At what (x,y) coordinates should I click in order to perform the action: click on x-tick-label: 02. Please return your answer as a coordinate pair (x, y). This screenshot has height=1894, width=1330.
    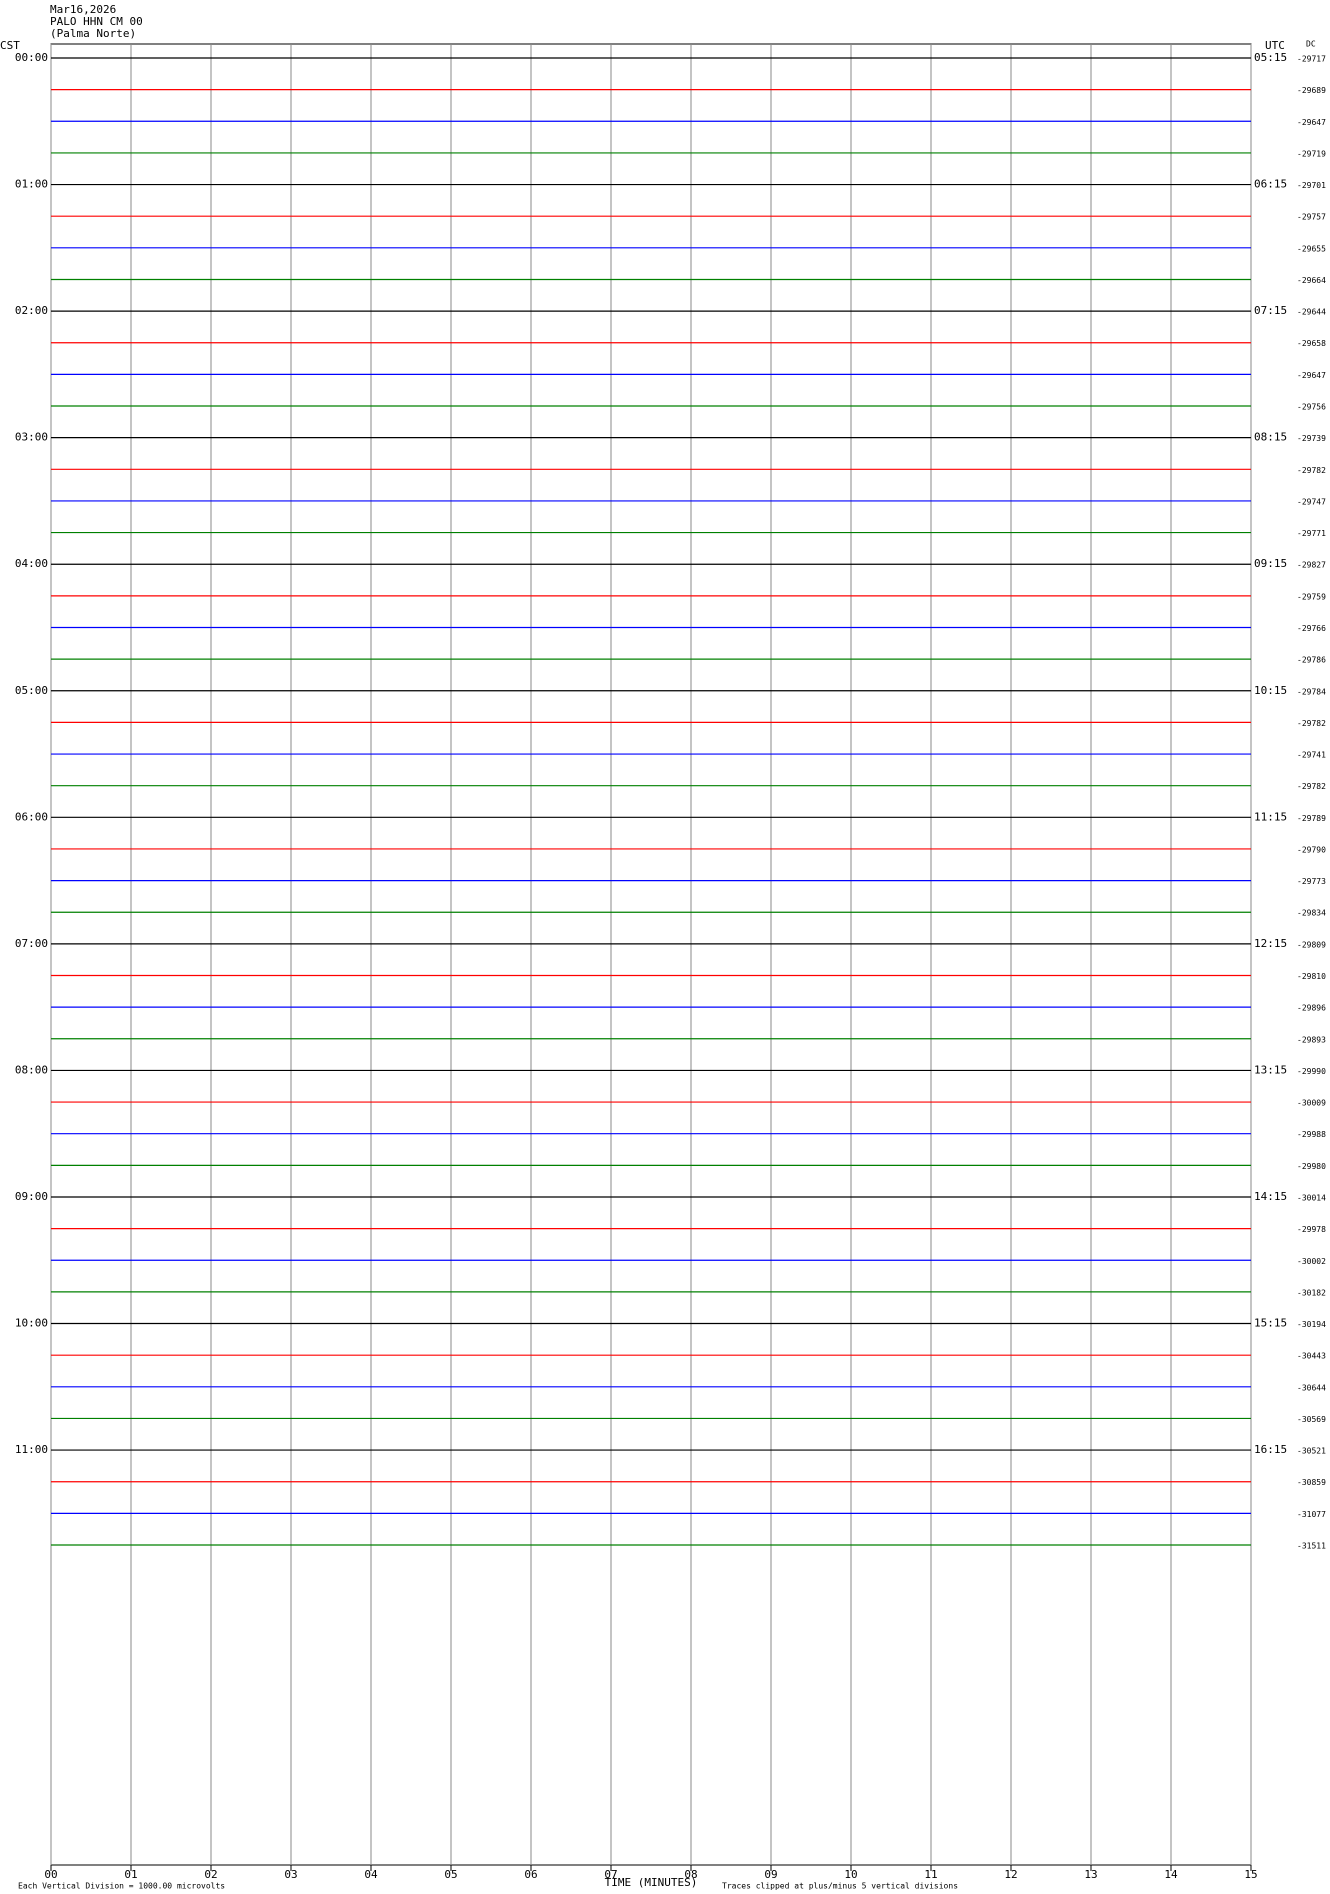
    Looking at the image, I should click on (210, 1874).